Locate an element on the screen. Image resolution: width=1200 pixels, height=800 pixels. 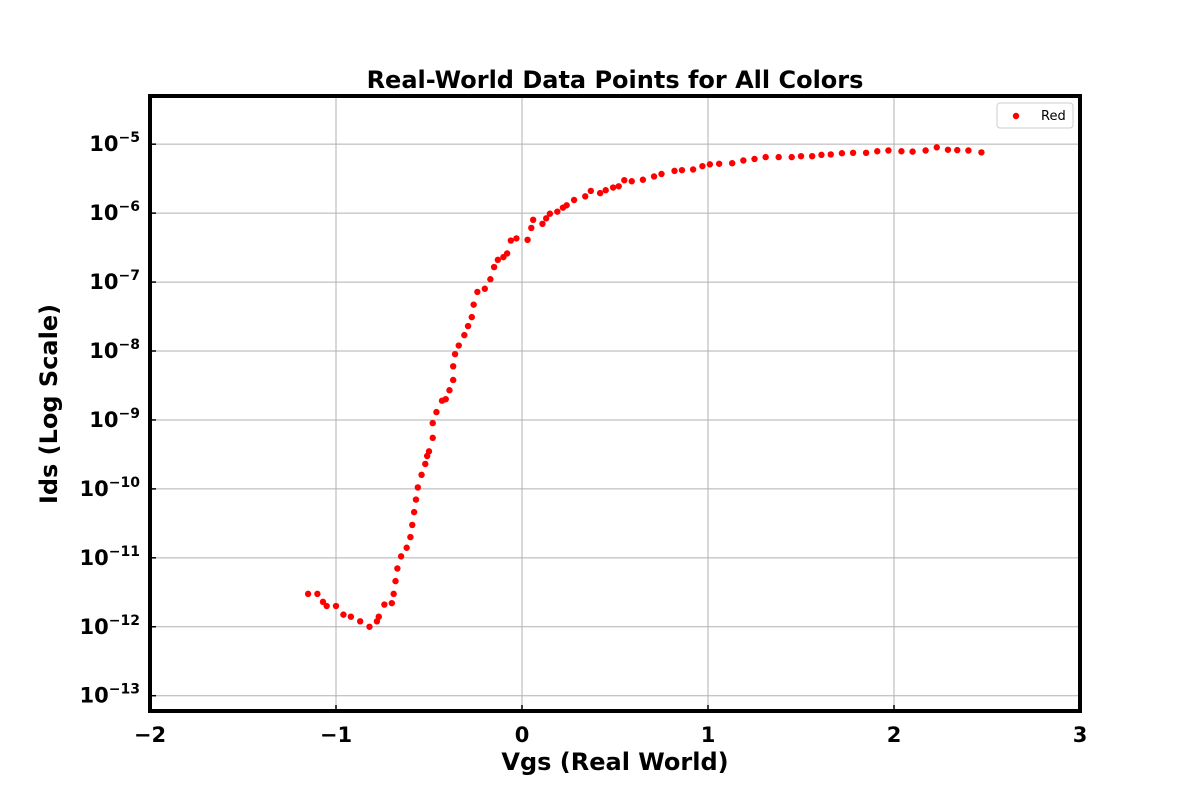
x-tick-label: 3 is located at coordinates (1080, 735).